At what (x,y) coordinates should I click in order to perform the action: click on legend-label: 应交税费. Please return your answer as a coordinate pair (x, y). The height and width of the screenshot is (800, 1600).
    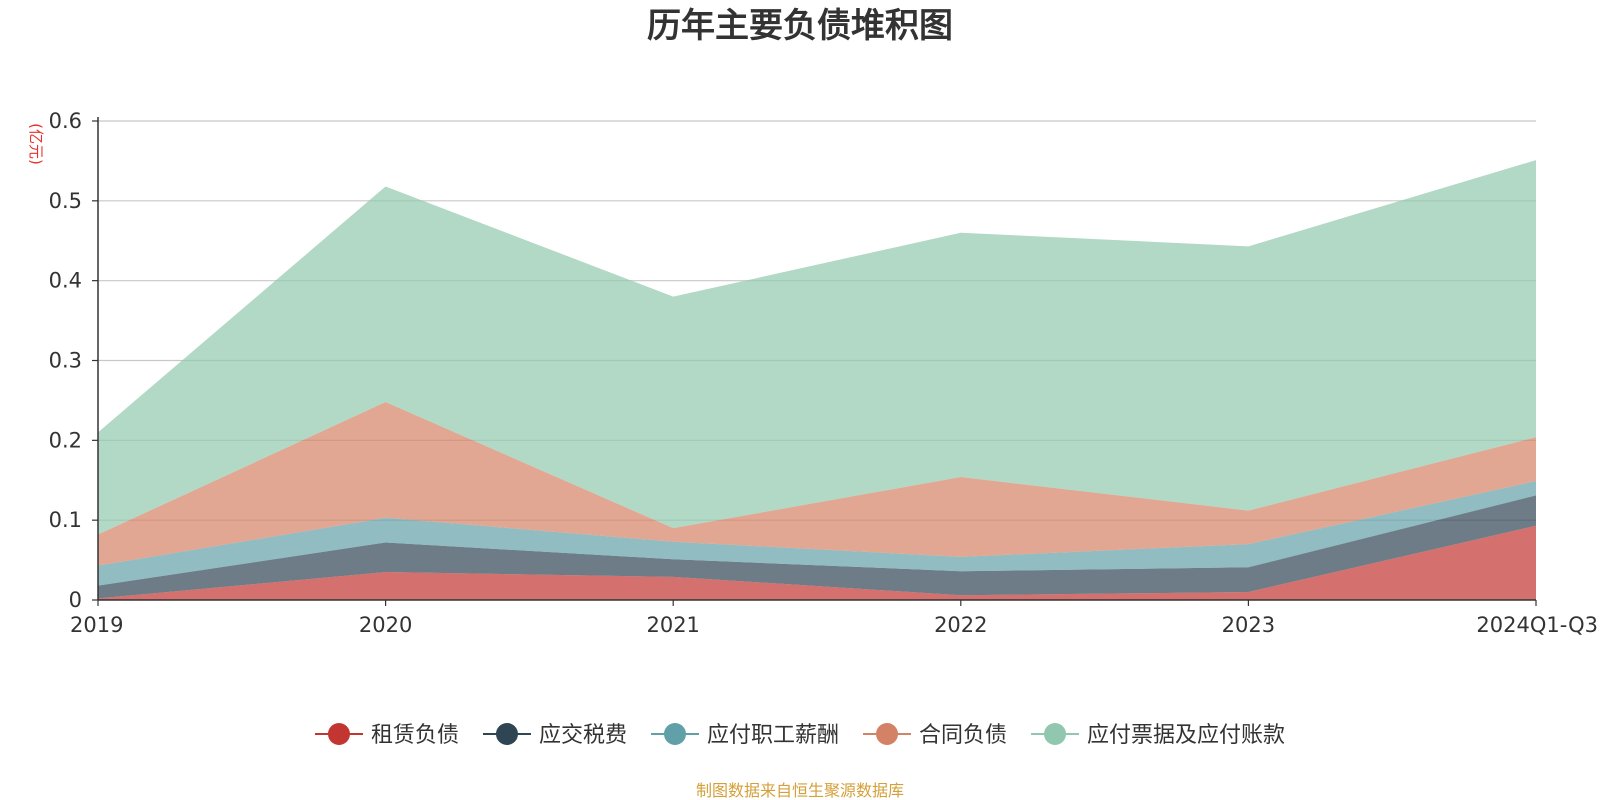
    Looking at the image, I should click on (583, 735).